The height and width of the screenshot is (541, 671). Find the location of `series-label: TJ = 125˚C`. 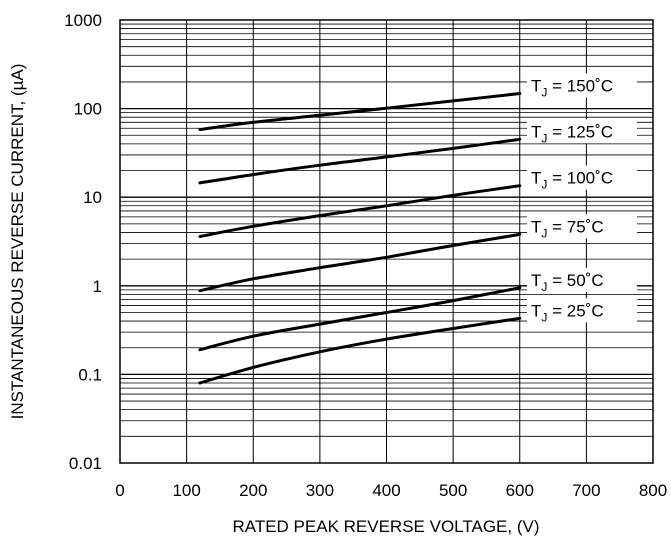

series-label: TJ = 125˚C is located at coordinates (582, 132).